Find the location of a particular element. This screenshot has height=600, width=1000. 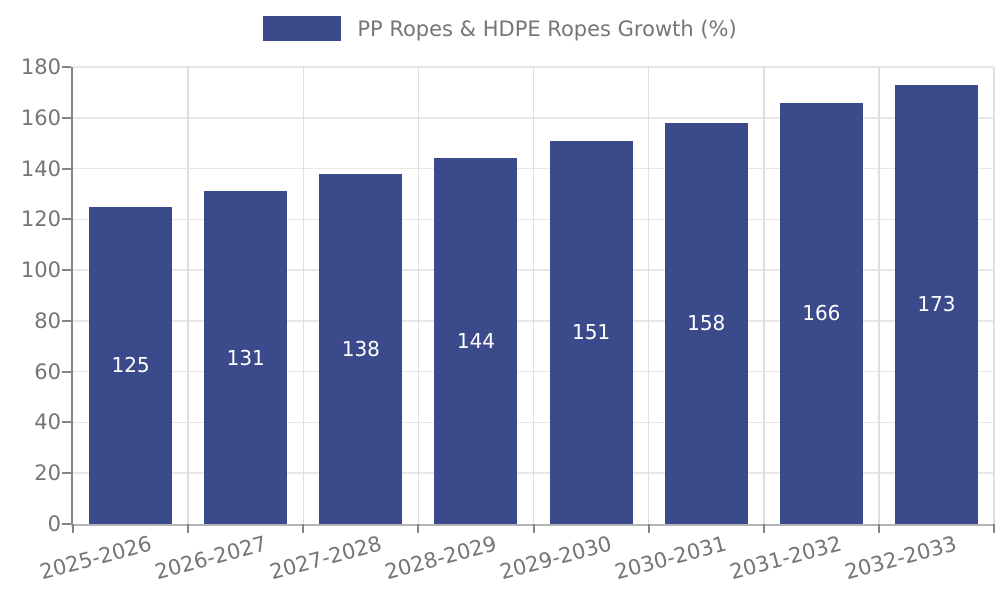

bar: 144 is located at coordinates (476, 341).